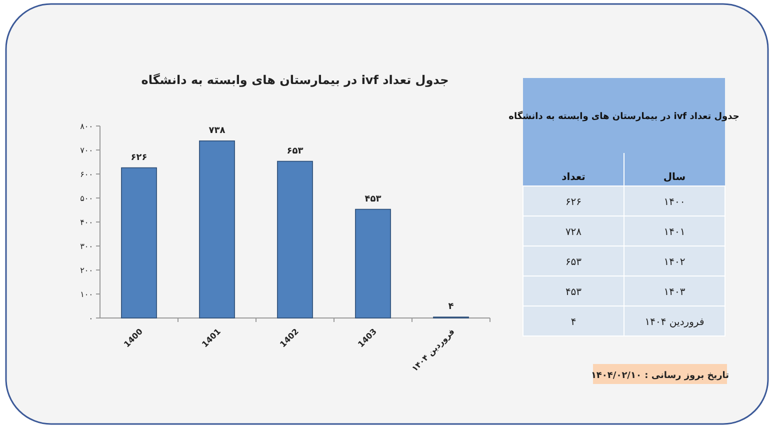 The image size is (775, 431). What do you see at coordinates (573, 202) in the screenshot?
I see `text: ۶۲۶` at bounding box center [573, 202].